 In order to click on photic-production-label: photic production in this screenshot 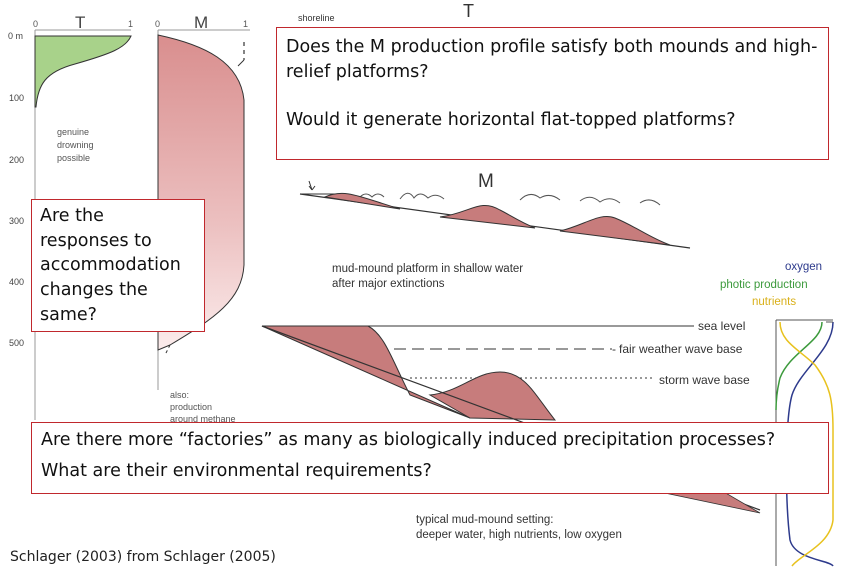, I will do `click(764, 285)`.